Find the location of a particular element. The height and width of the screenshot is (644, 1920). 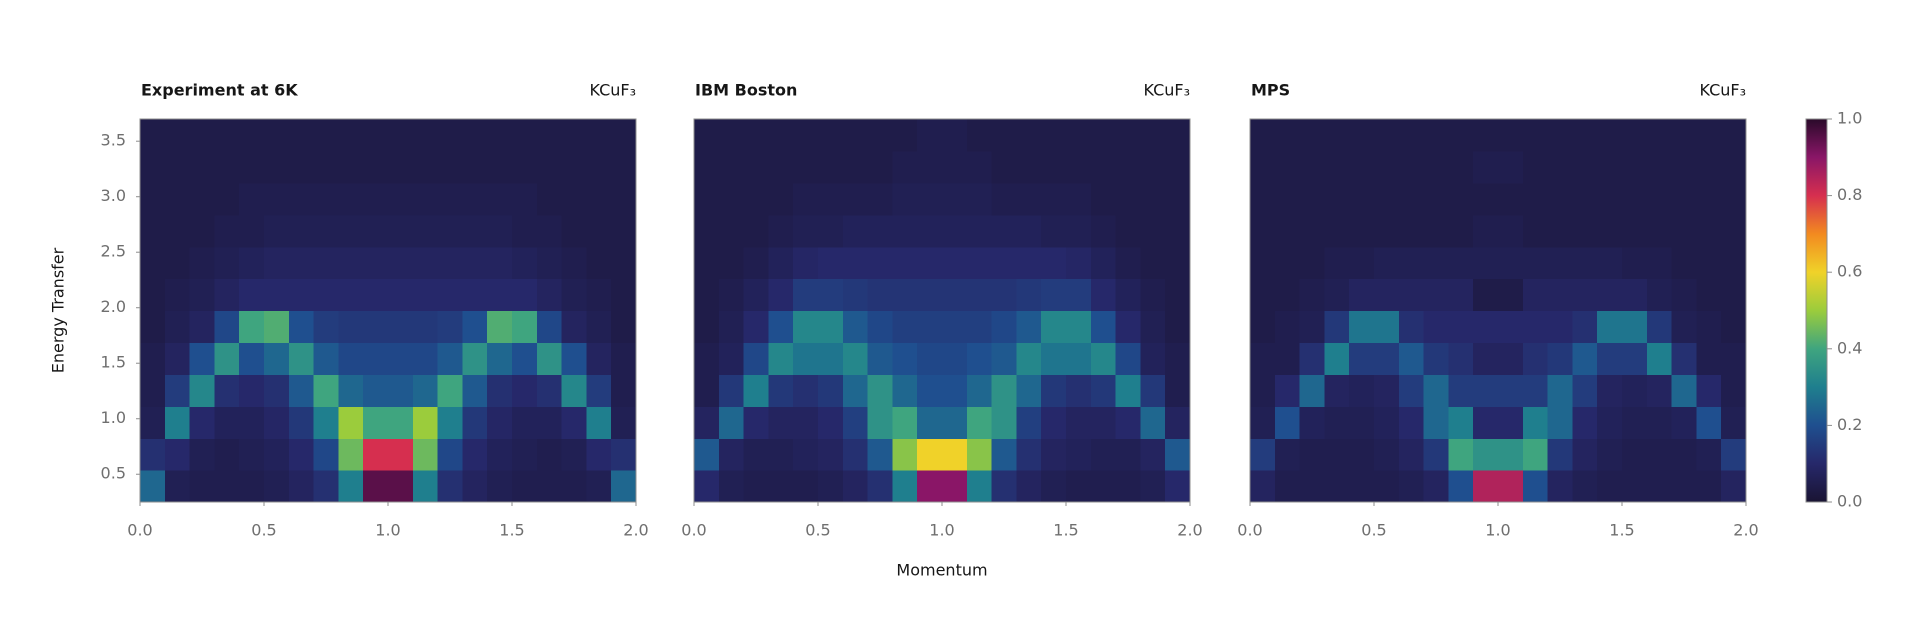

x-tick-label: 1.0 is located at coordinates (387, 530).